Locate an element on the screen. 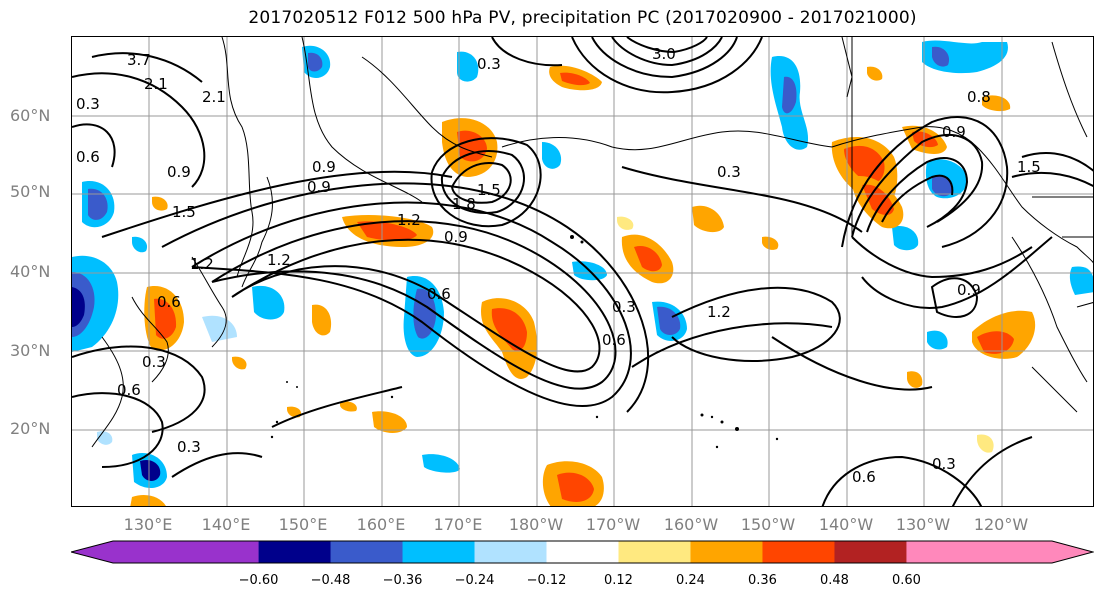 Image resolution: width=1105 pixels, height=601 pixels. lon-label-140w: 140°W is located at coordinates (846, 524).